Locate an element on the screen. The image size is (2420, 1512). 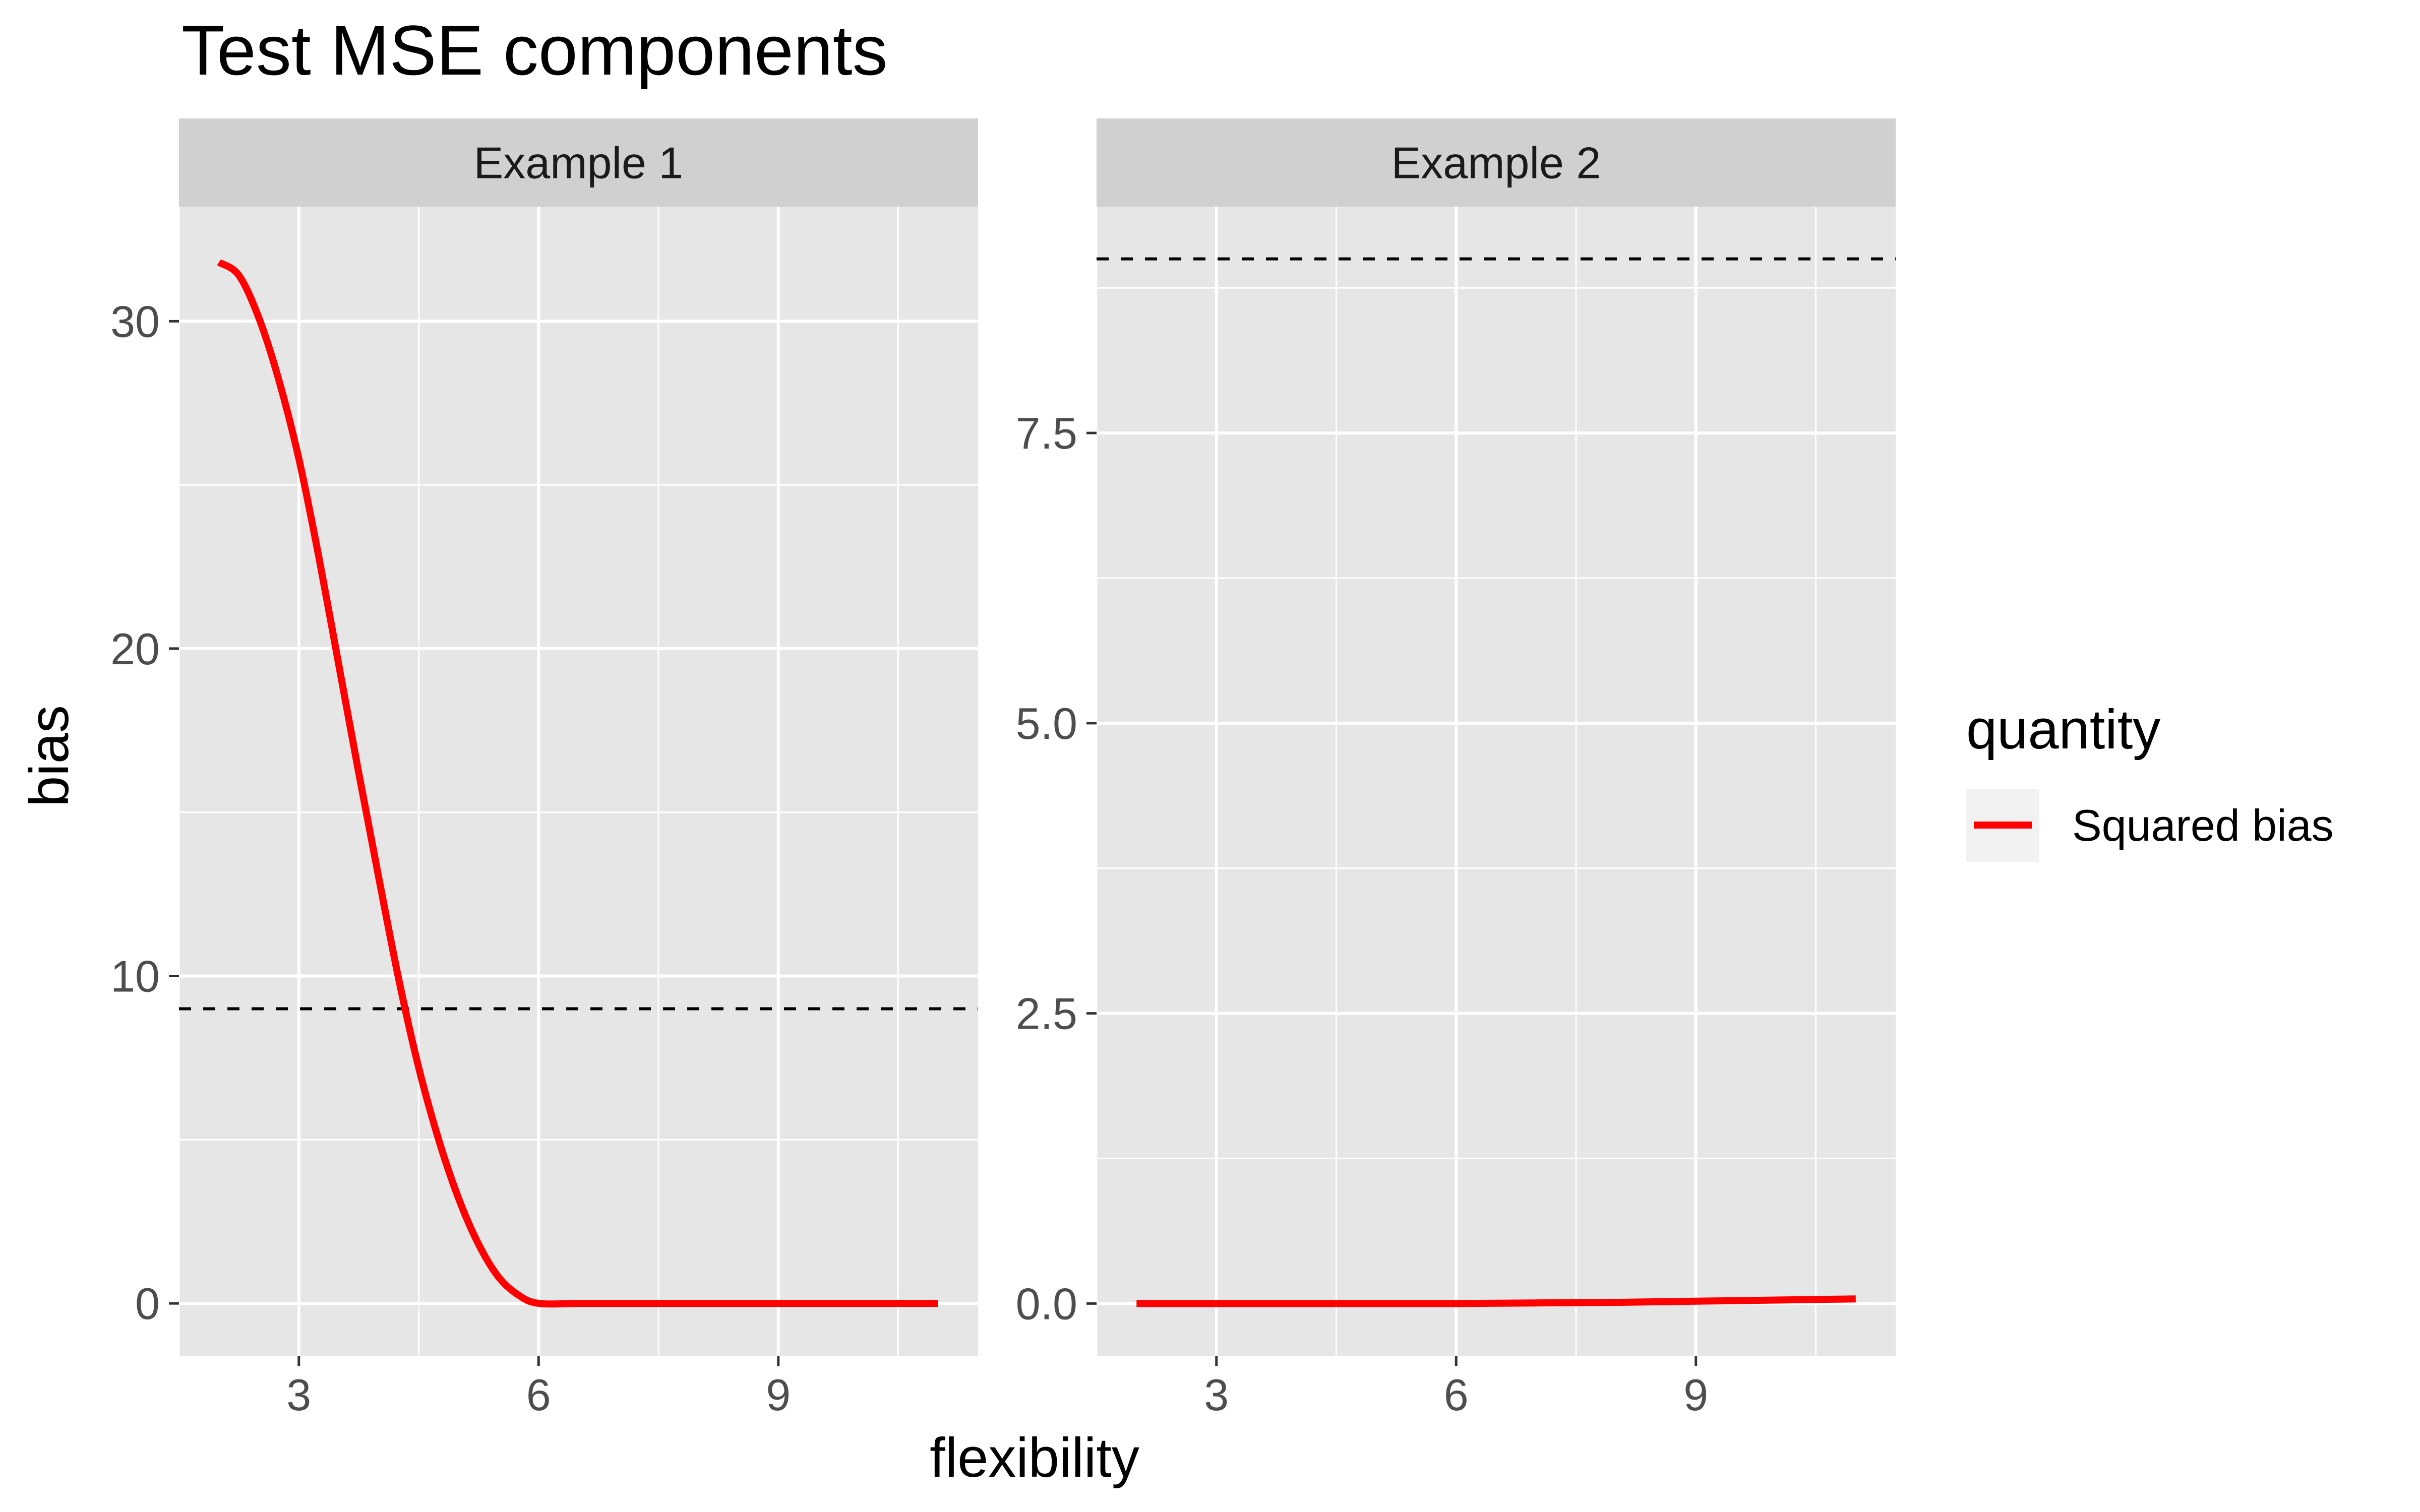
y-tick-label: 5.0 is located at coordinates (1046, 723).